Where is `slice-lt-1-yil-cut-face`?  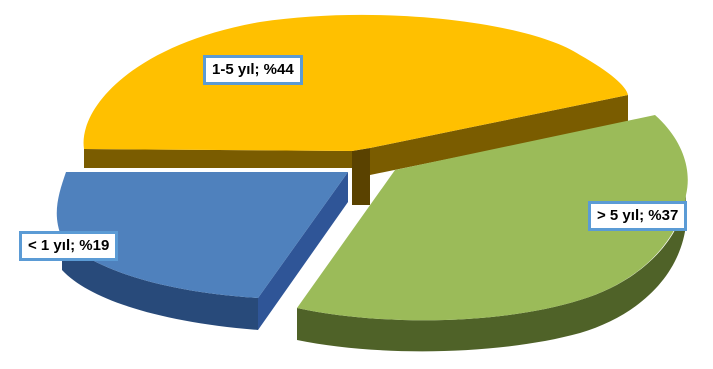 slice-lt-1-yil-cut-face is located at coordinates (303, 251).